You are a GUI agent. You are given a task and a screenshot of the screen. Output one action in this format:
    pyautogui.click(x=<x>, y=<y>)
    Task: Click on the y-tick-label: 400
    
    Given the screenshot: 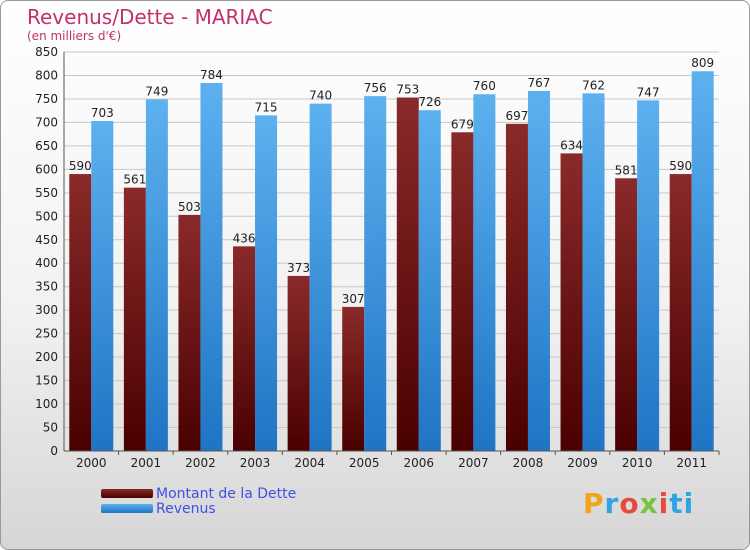 What is the action you would take?
    pyautogui.click(x=46, y=263)
    